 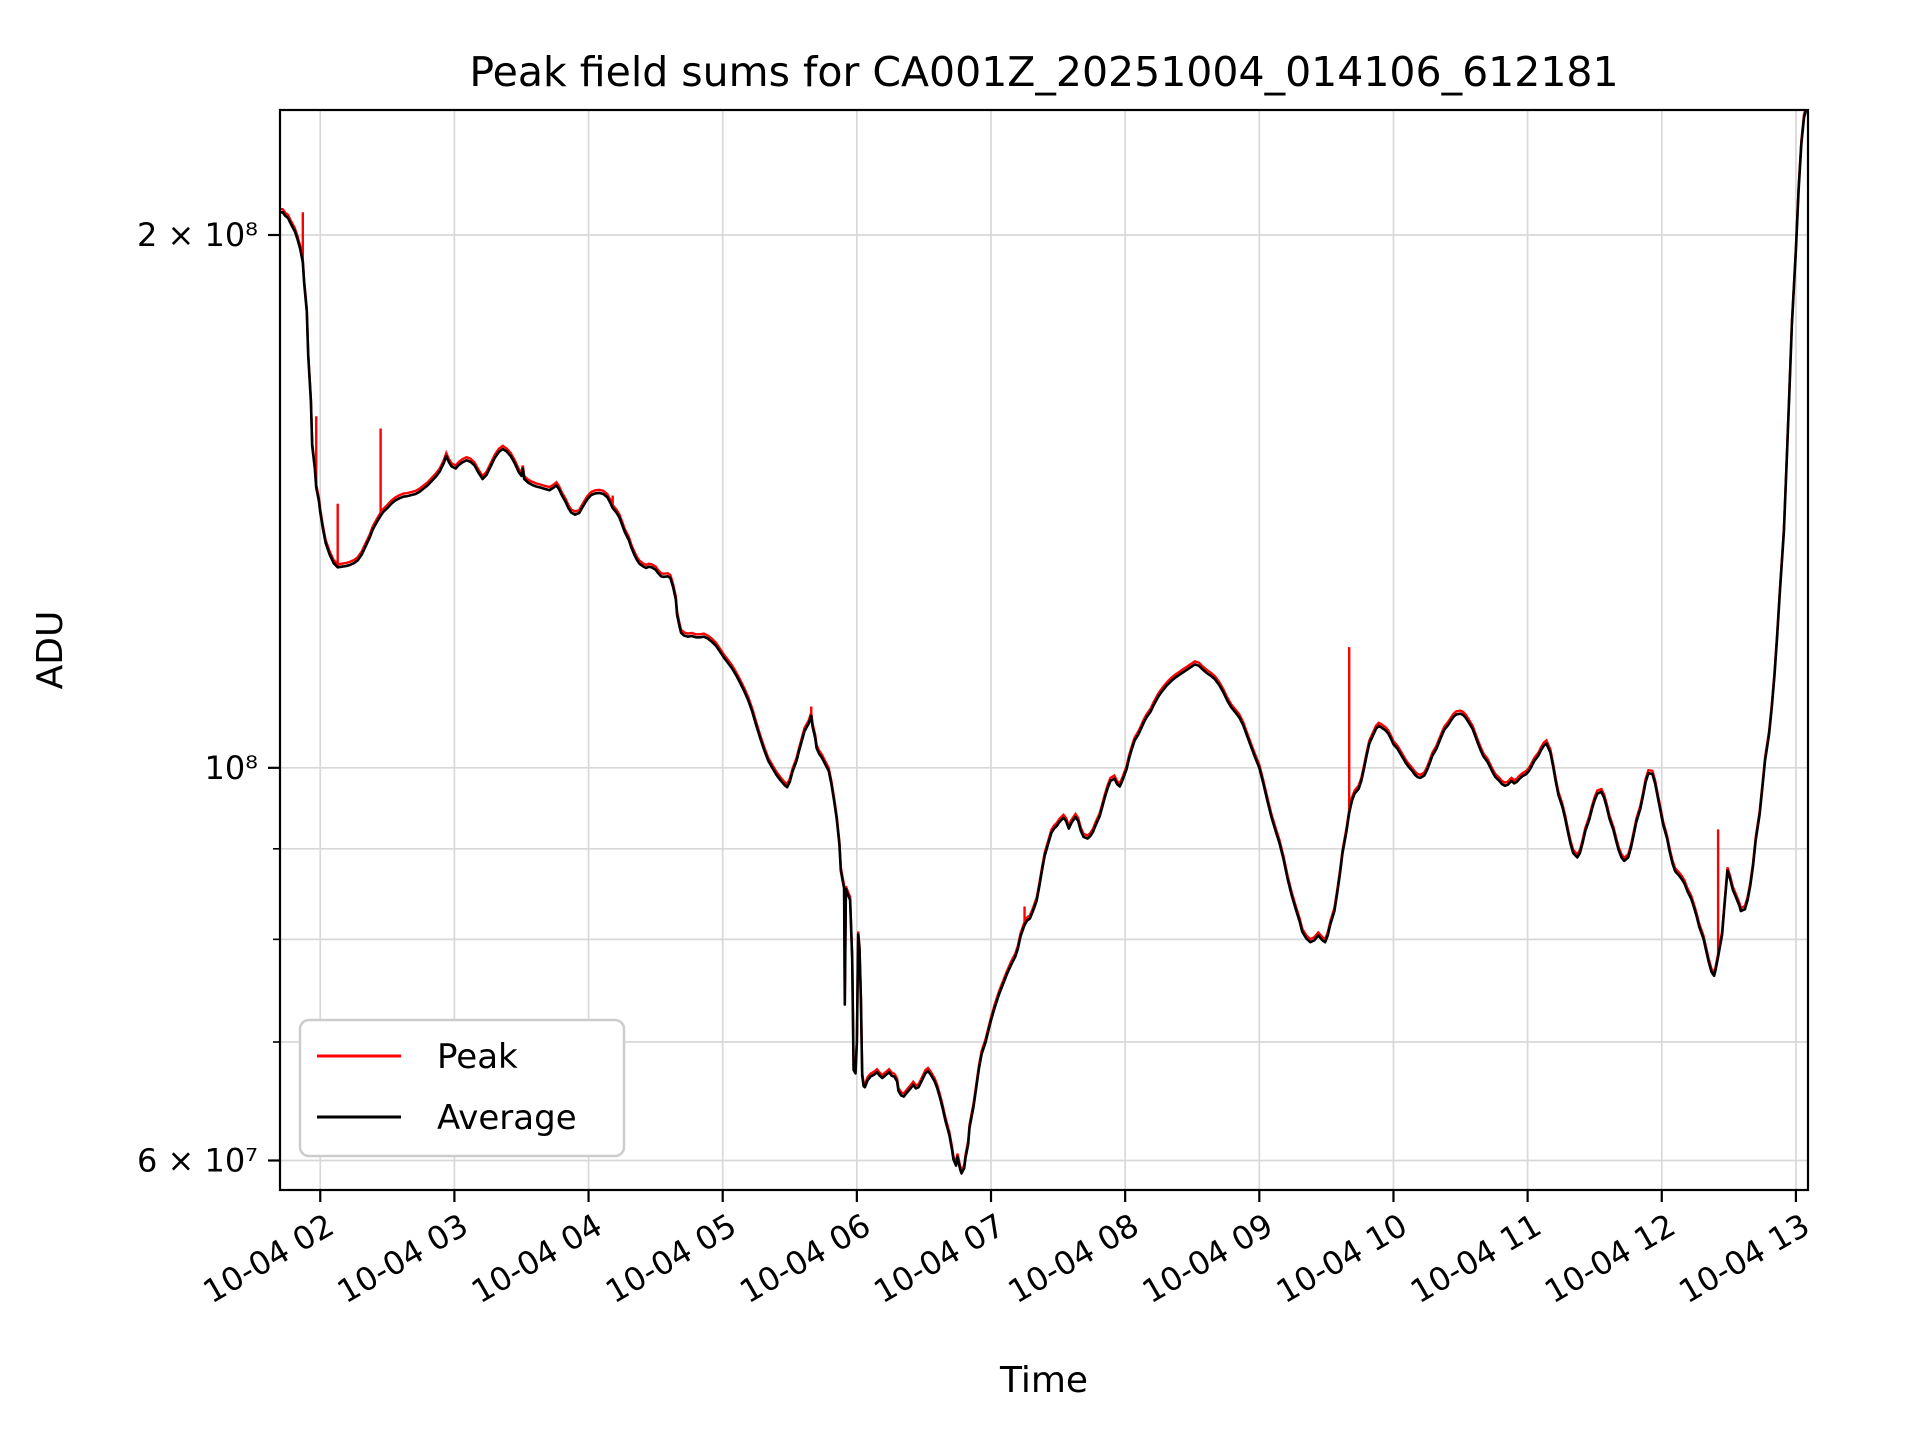 What do you see at coordinates (197, 1160) in the screenshot?
I see `y-tick-label: 6 × 10⁷` at bounding box center [197, 1160].